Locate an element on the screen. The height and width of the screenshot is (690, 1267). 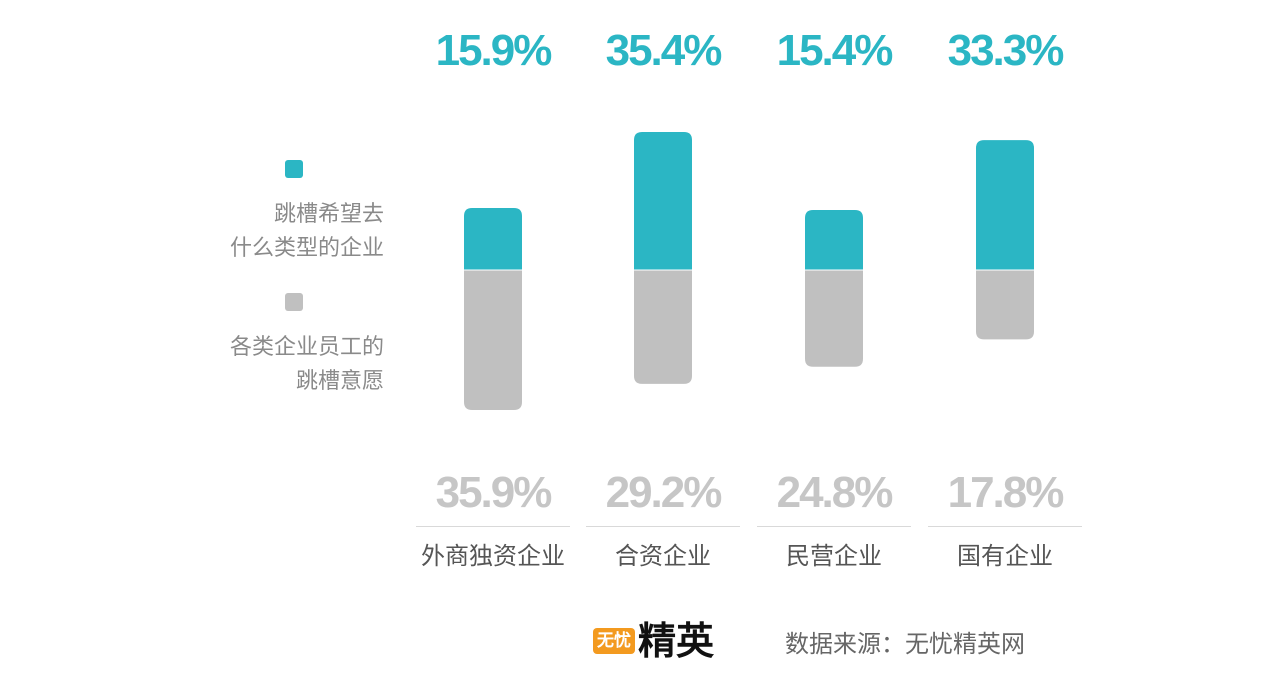
legend-swatch-gray is located at coordinates (294, 302).